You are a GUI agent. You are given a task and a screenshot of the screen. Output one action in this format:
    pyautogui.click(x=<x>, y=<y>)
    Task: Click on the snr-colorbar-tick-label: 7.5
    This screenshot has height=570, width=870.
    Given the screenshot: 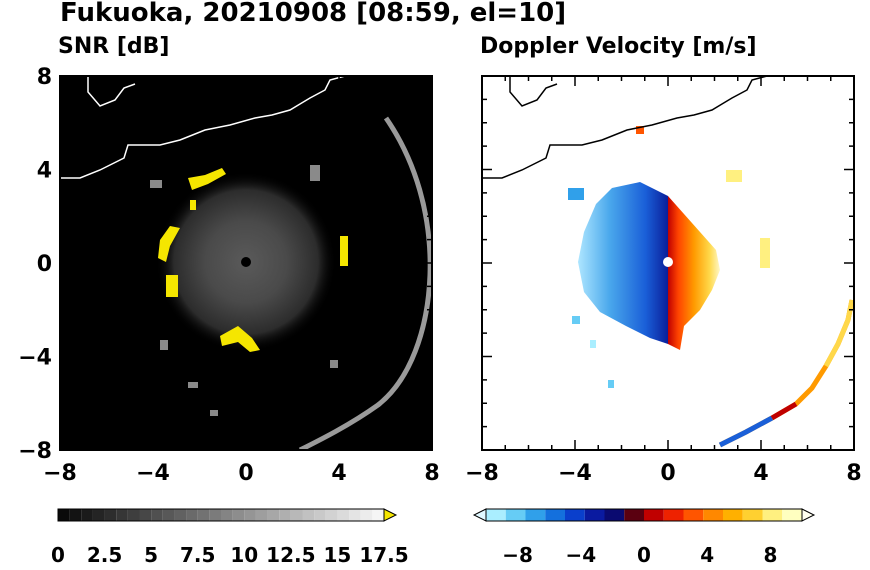 What is the action you would take?
    pyautogui.click(x=197, y=555)
    